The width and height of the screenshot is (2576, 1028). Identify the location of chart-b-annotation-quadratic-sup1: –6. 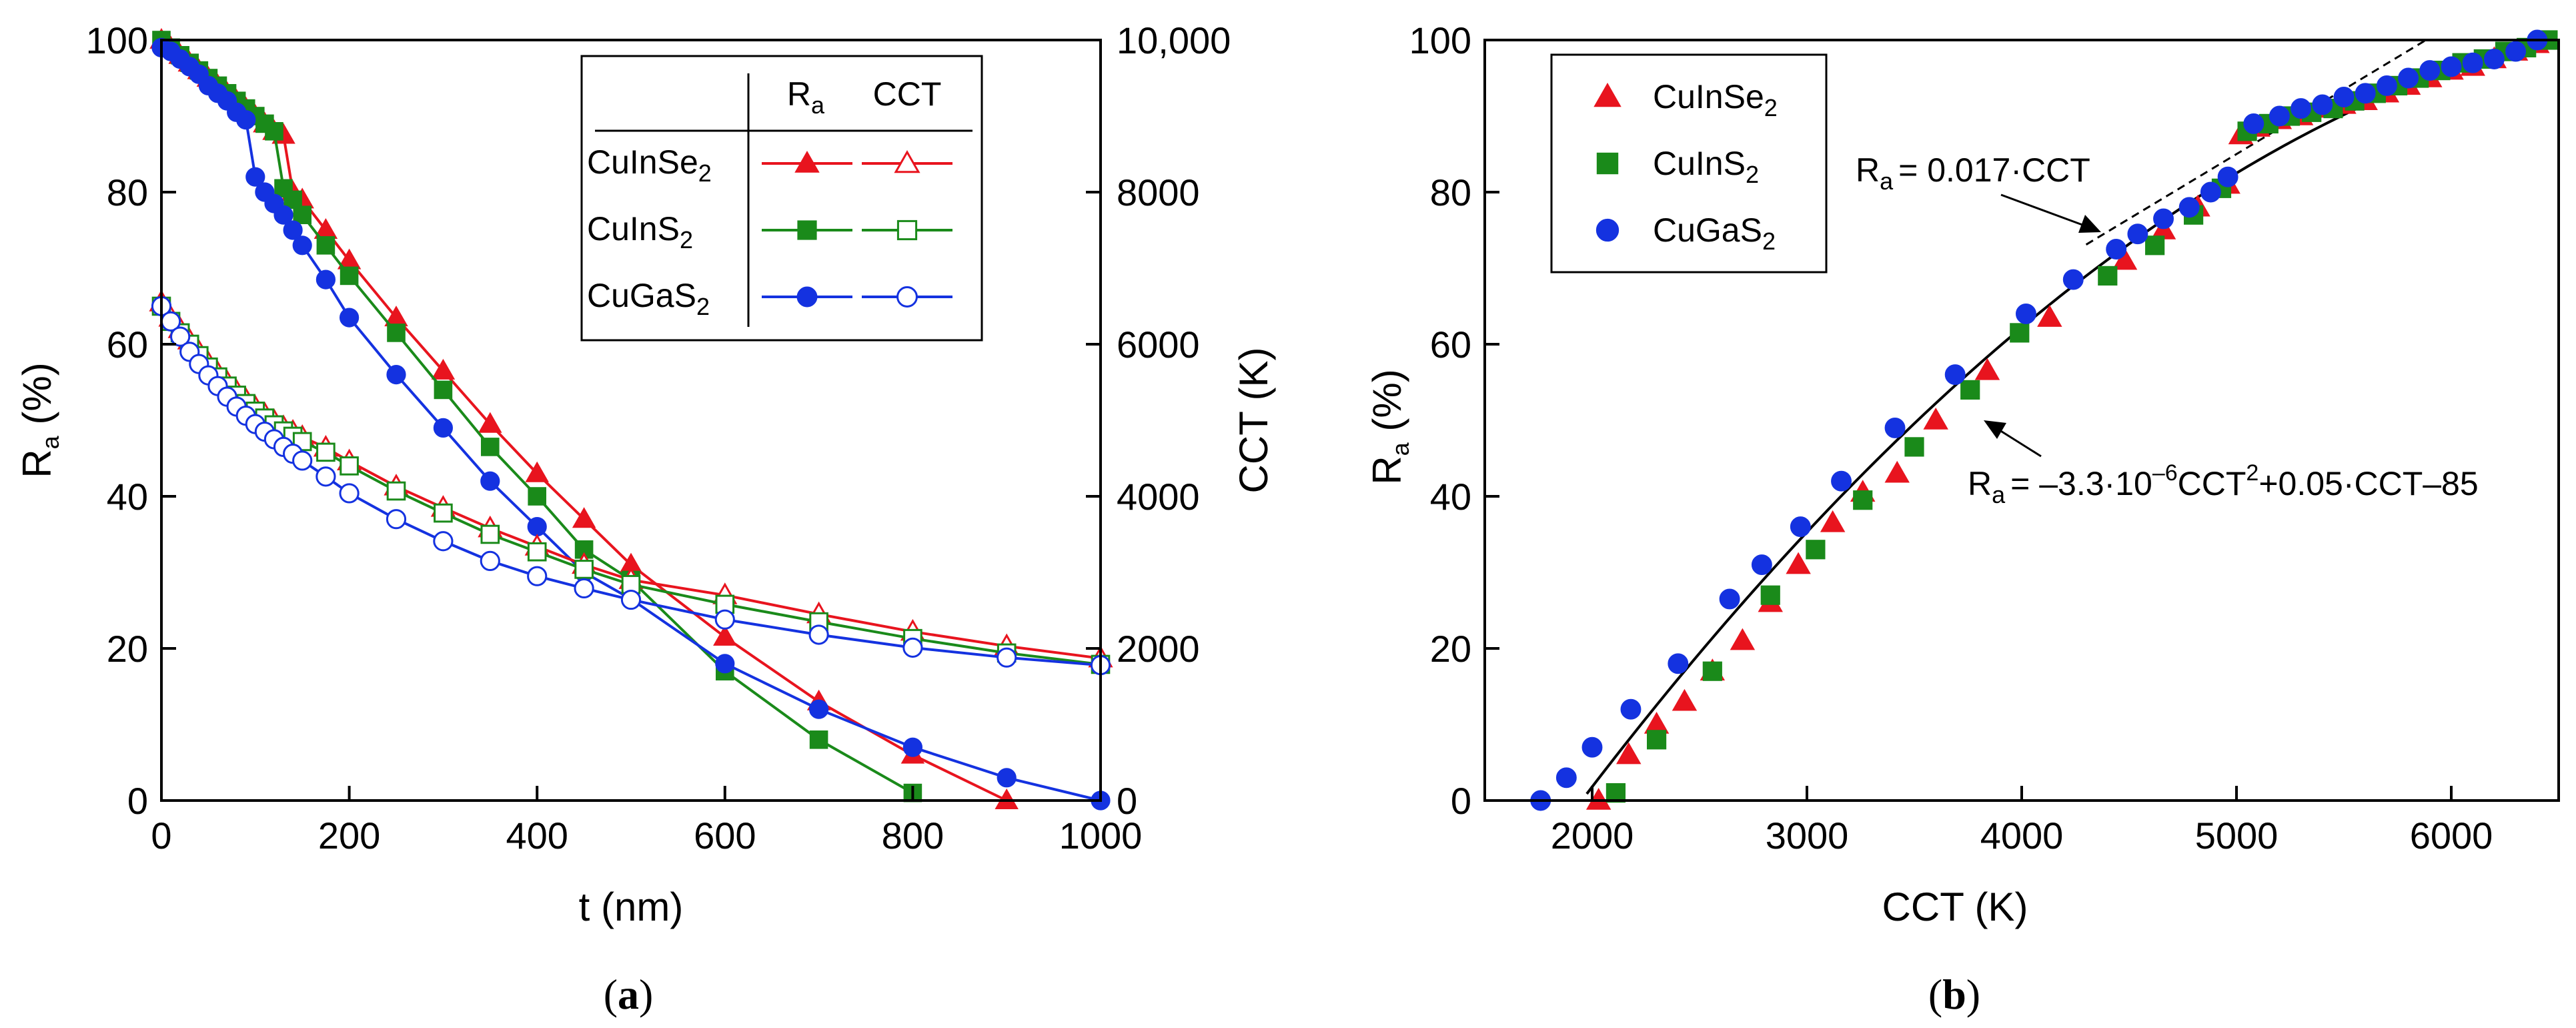
(2165, 473).